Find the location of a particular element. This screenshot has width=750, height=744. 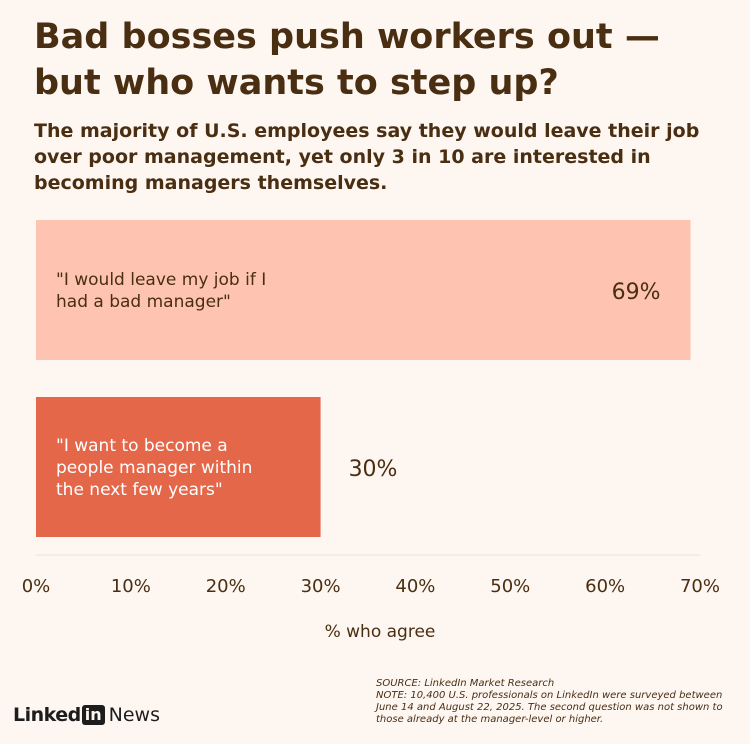

bar-category-label: "I want to become a is located at coordinates (142, 446).